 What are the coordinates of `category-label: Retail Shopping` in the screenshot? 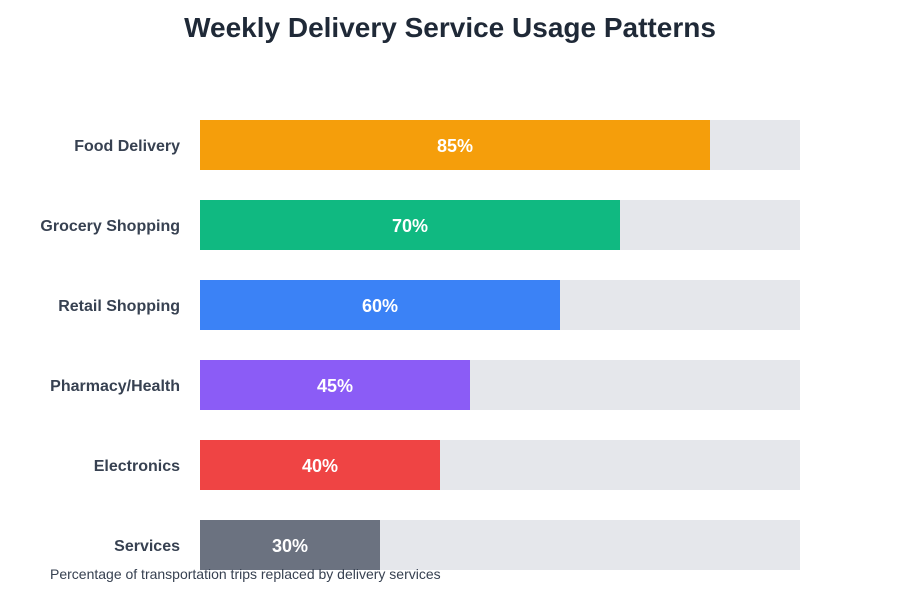 It's located at (119, 306).